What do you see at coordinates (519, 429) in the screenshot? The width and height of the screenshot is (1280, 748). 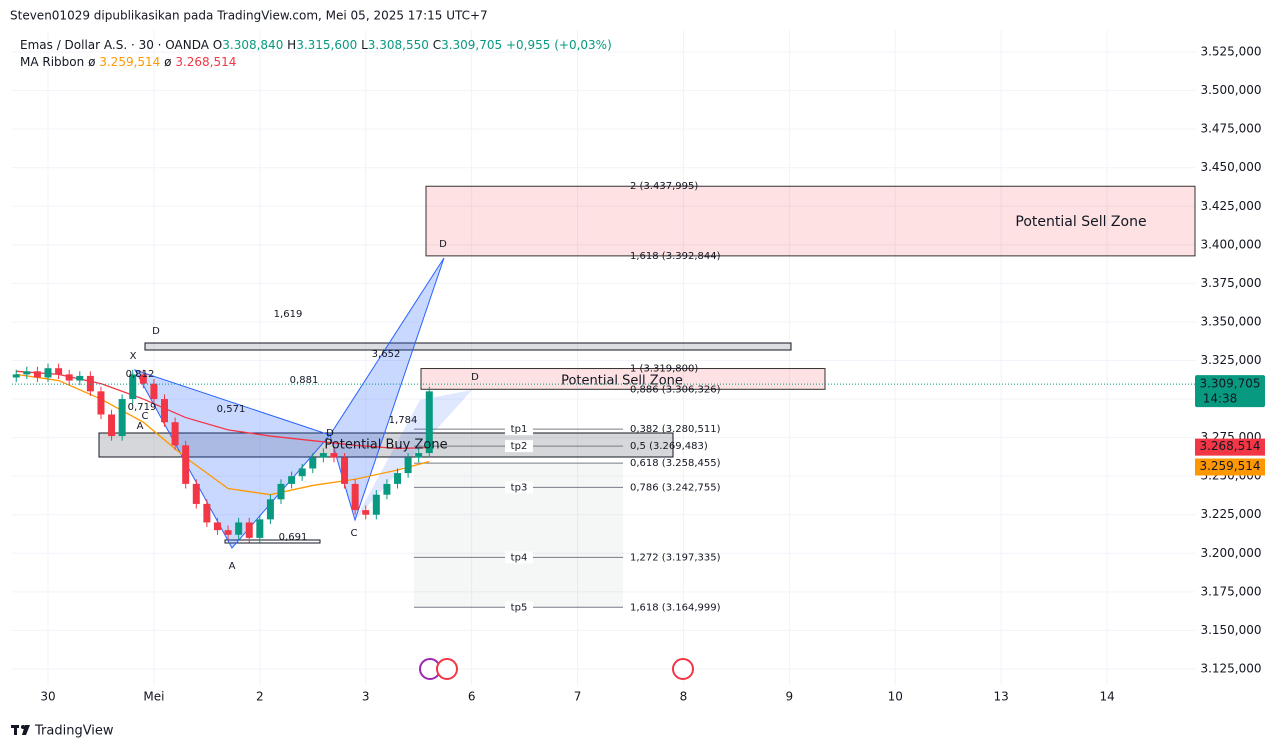 I see `tp-label: tp1` at bounding box center [519, 429].